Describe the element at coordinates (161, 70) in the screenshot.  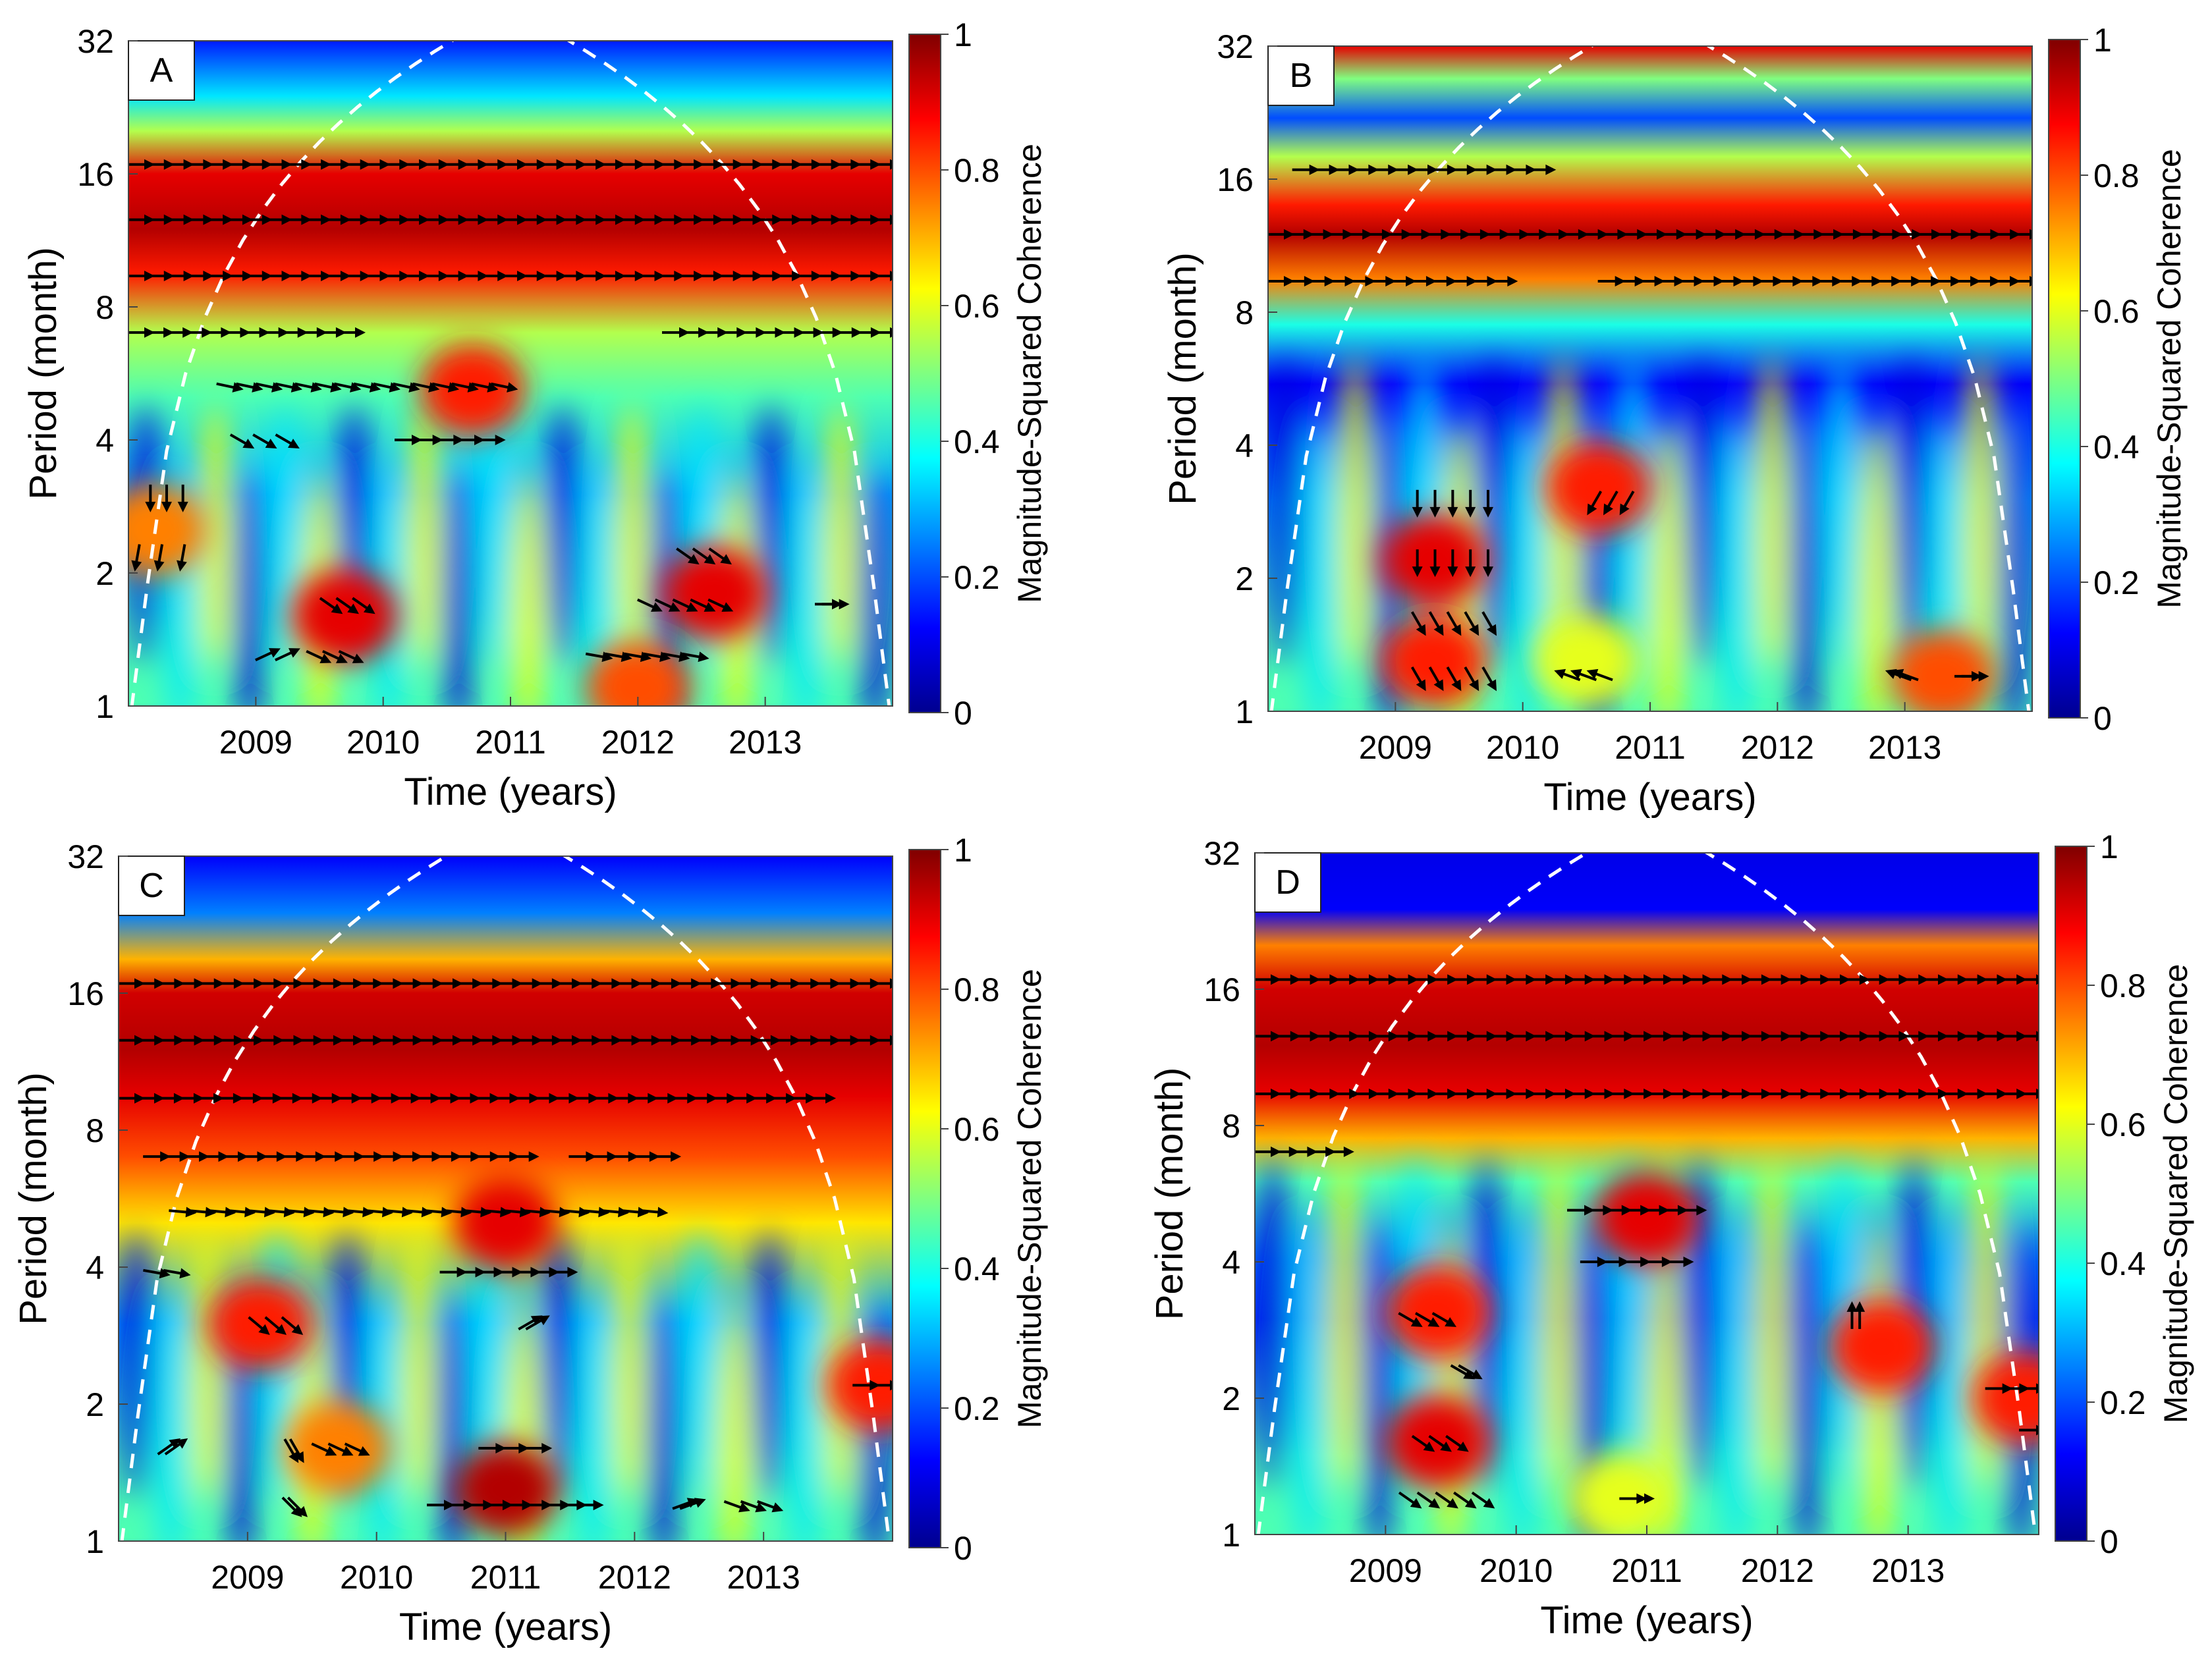
I see `panel-label: A` at that location.